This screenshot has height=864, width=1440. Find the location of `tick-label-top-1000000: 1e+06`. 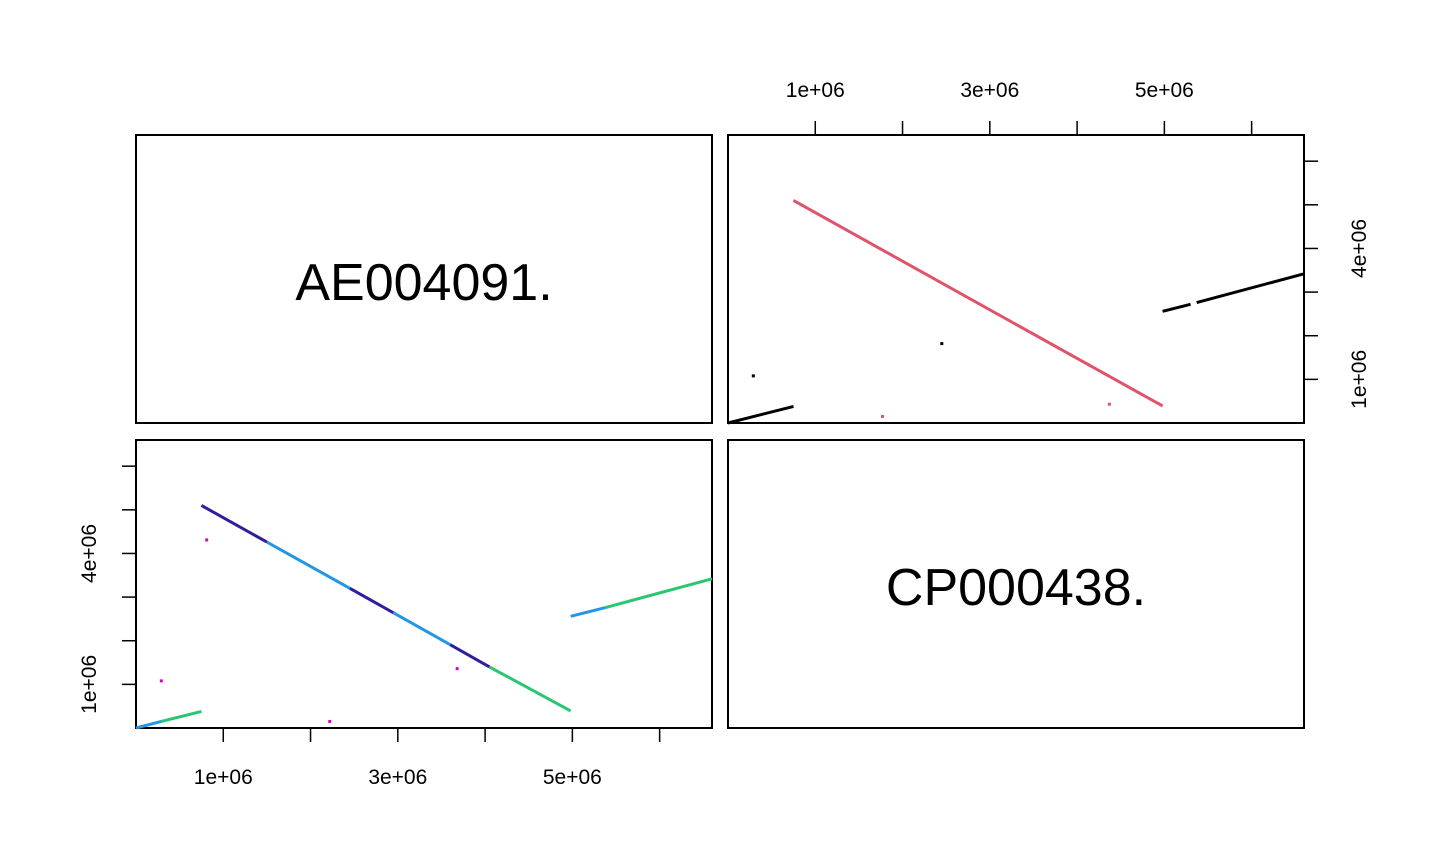

tick-label-top-1000000: 1e+06 is located at coordinates (815, 90).